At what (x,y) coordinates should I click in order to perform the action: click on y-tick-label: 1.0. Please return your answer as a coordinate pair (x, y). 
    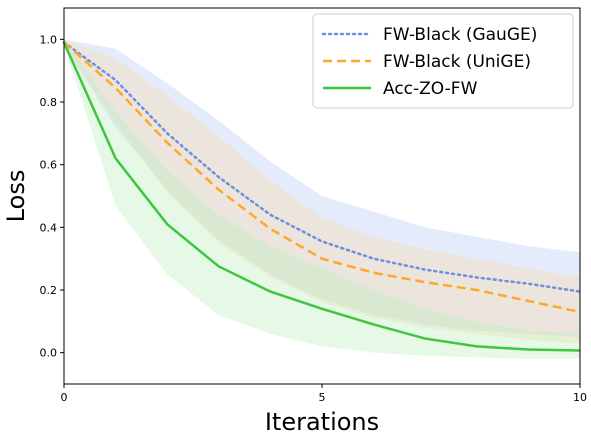
    Looking at the image, I should click on (49, 39).